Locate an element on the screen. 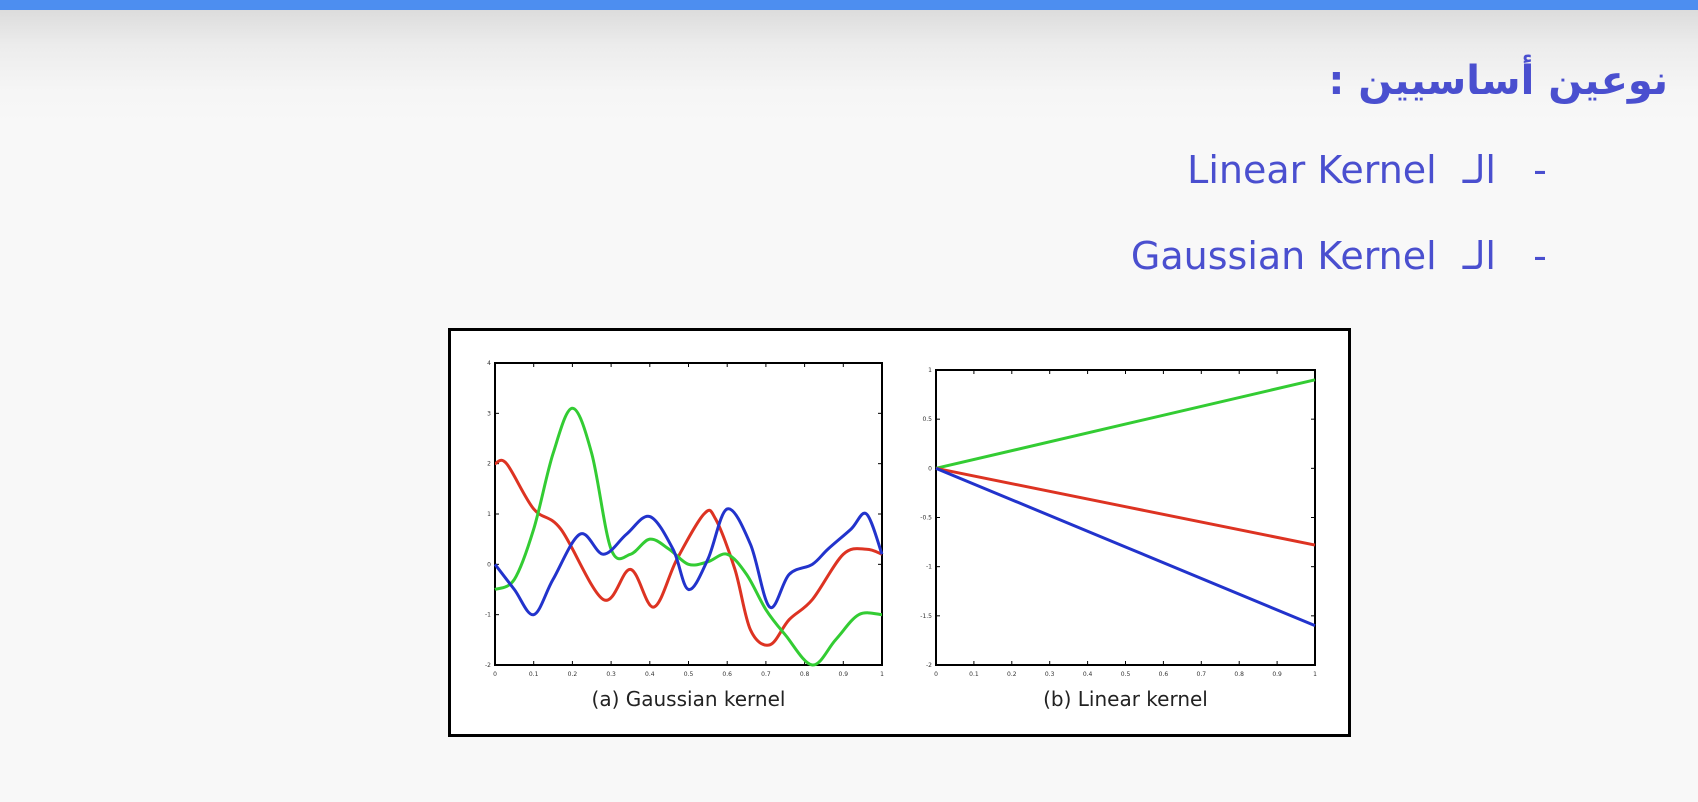 The width and height of the screenshot is (1698, 802). top-accent-bar is located at coordinates (849, 5).